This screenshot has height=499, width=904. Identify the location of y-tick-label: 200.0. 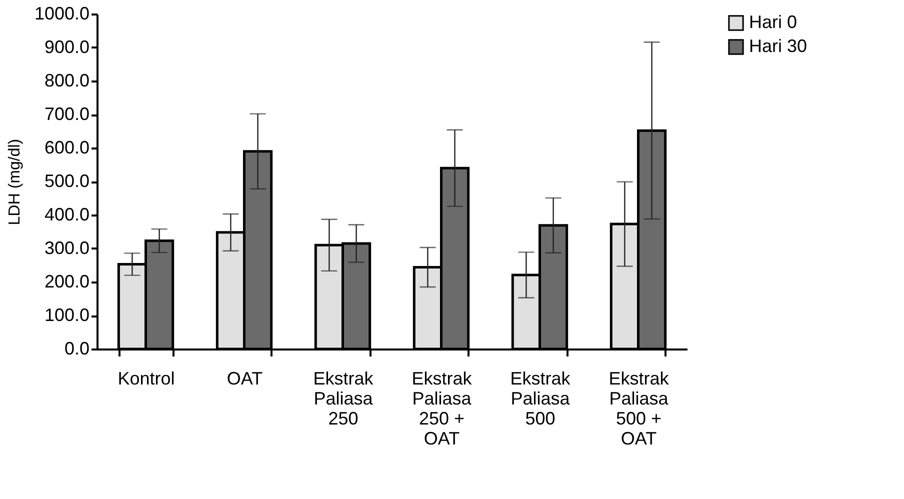
(67, 282).